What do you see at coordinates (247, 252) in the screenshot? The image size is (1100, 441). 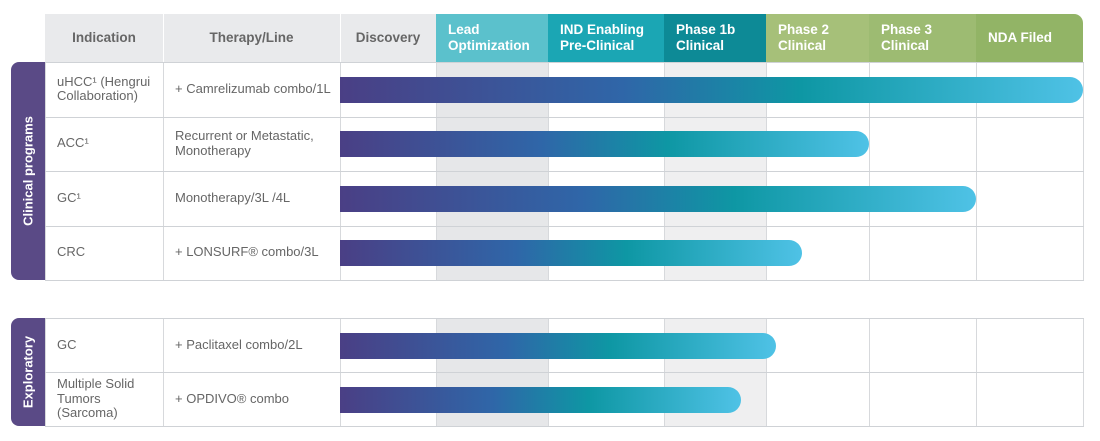 I see `therapy-cell: + LONSURF® combo/3L` at bounding box center [247, 252].